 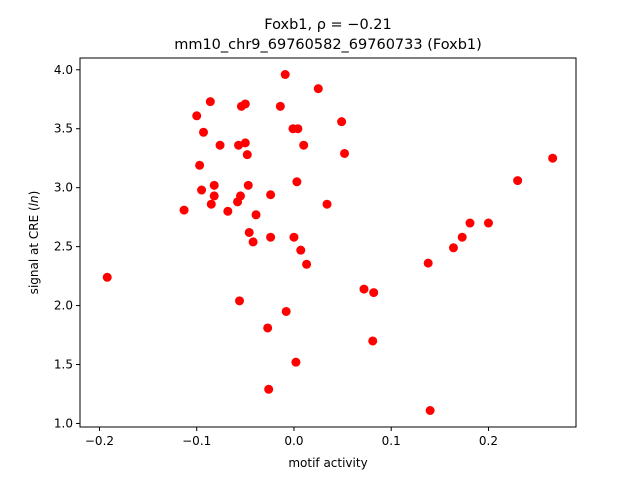 What do you see at coordinates (63, 365) in the screenshot?
I see `y-tick-label: 1.5` at bounding box center [63, 365].